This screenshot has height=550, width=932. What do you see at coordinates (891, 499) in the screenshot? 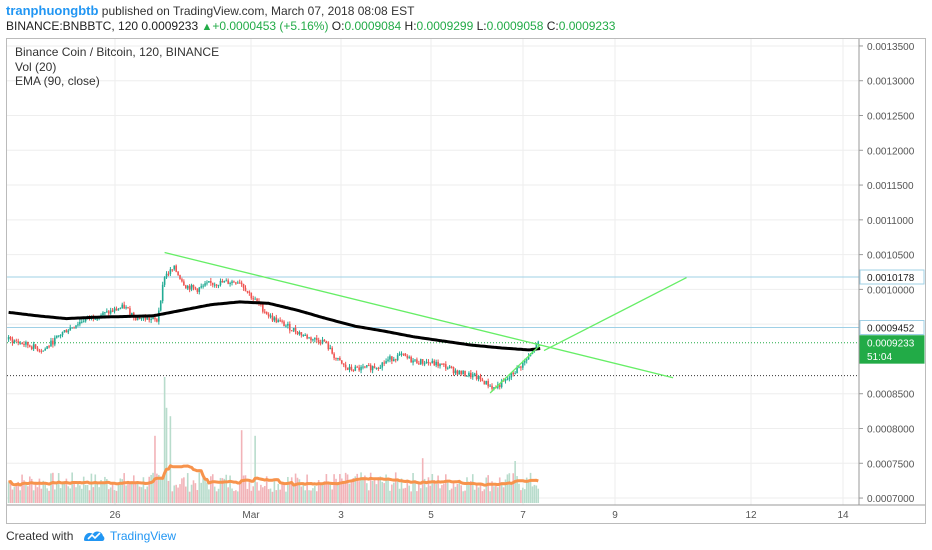
I see `y-tick-label: 0.0007000` at bounding box center [891, 499].